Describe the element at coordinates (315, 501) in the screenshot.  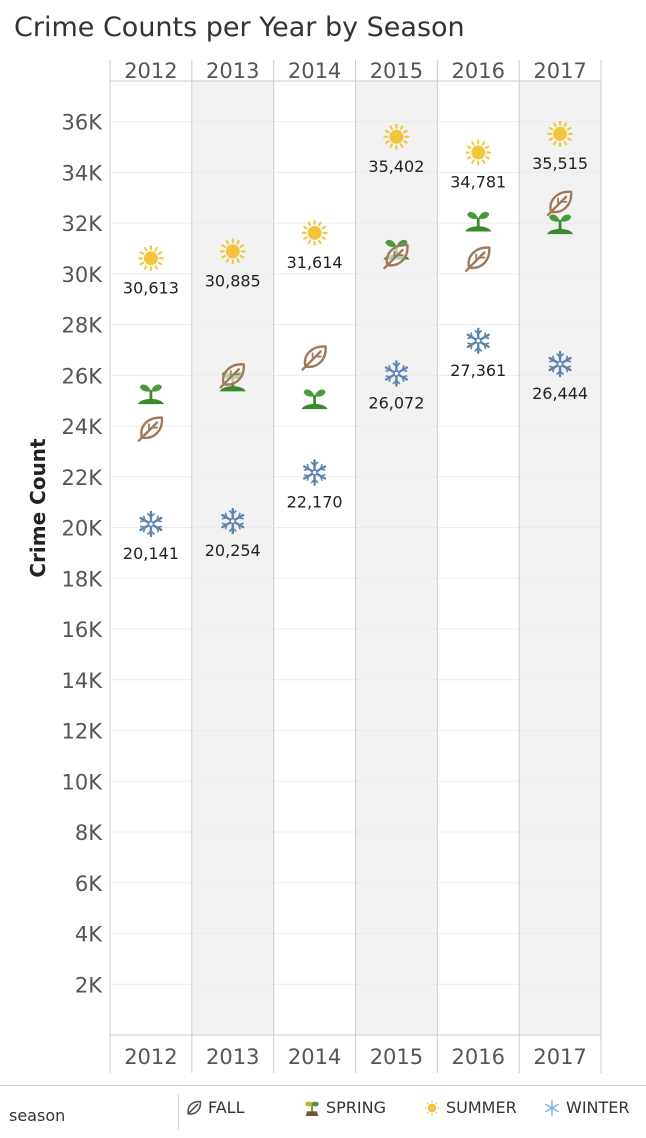
I see `data-label-winter: 22,170` at that location.